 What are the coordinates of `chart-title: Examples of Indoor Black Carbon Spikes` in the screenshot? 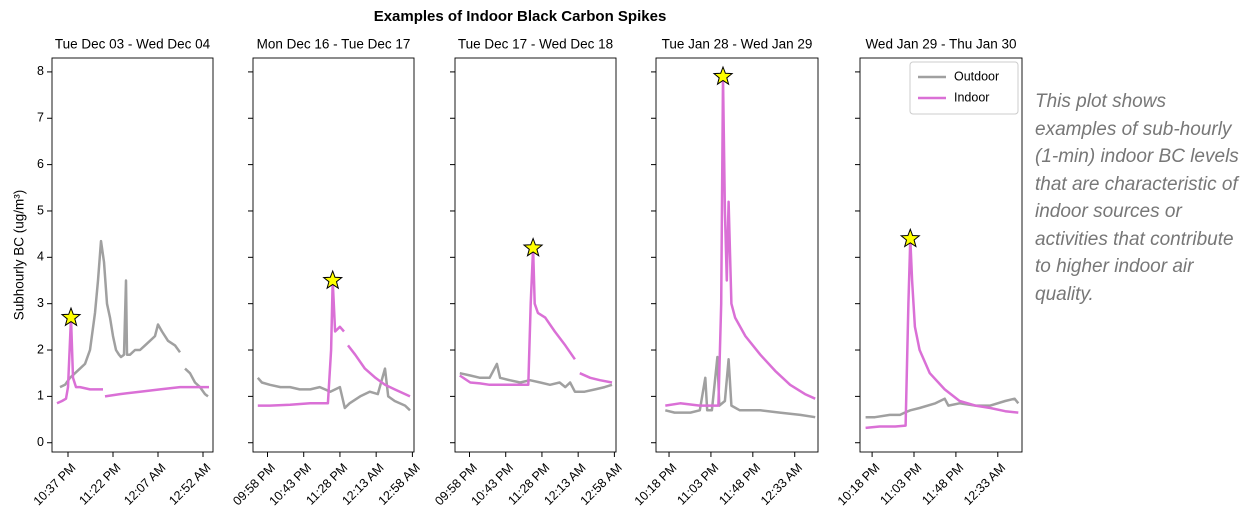 It's located at (520, 16).